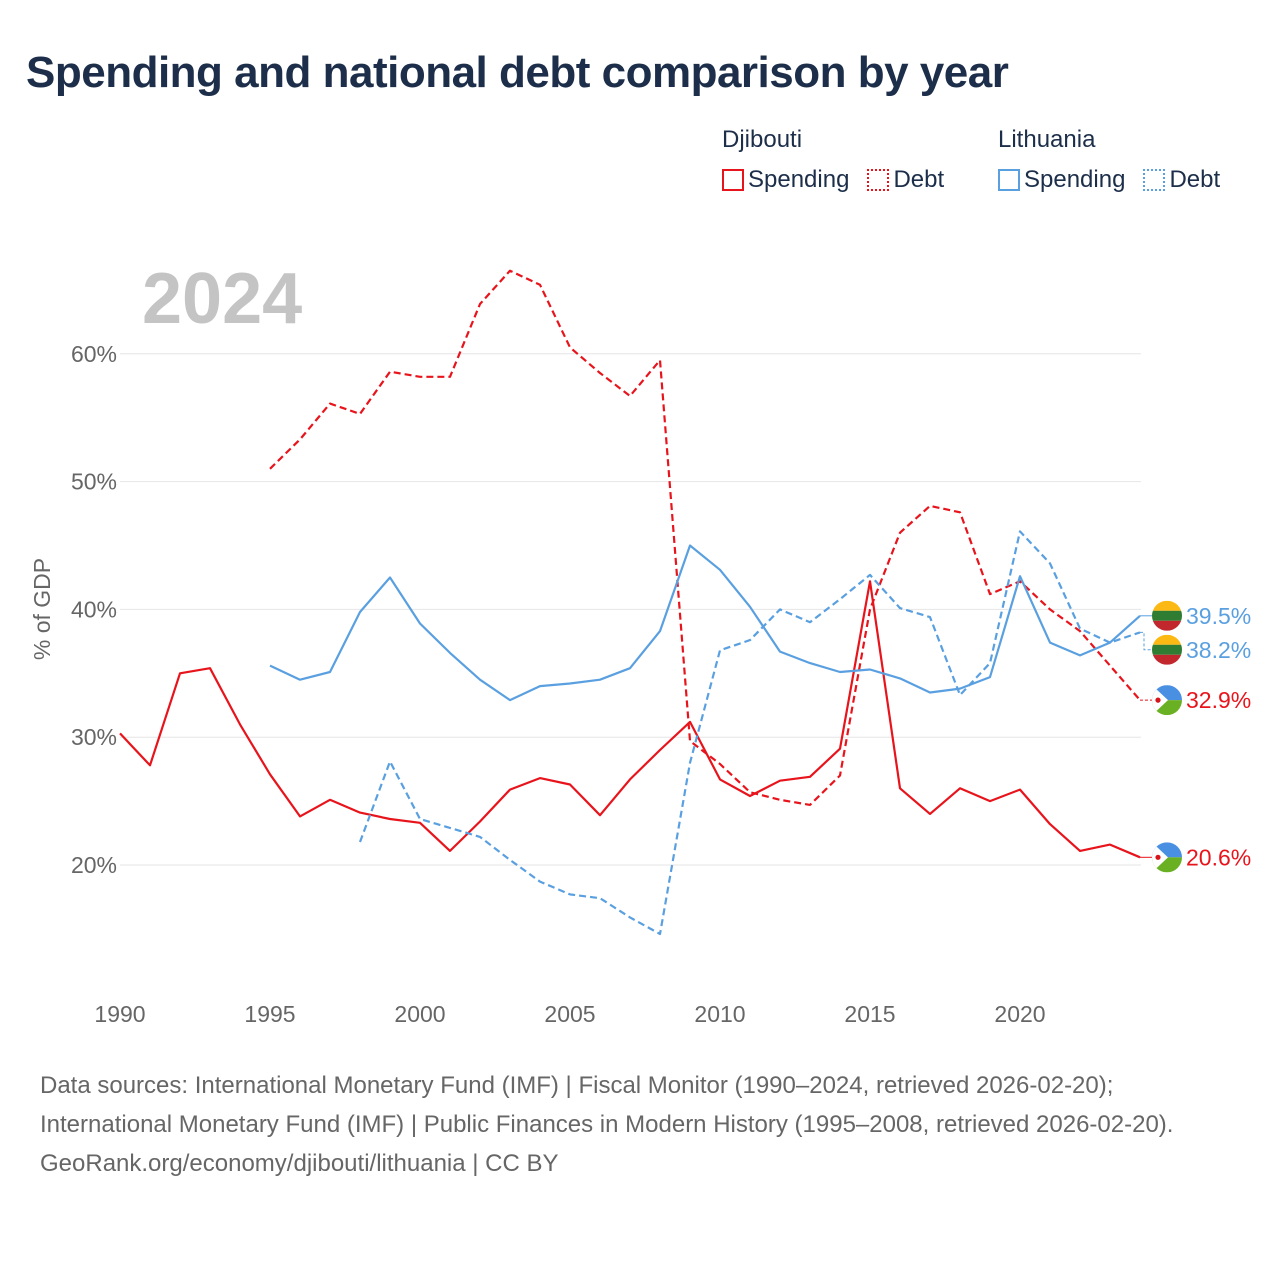  Describe the element at coordinates (222, 299) in the screenshot. I see `year-watermark: 2024` at that location.